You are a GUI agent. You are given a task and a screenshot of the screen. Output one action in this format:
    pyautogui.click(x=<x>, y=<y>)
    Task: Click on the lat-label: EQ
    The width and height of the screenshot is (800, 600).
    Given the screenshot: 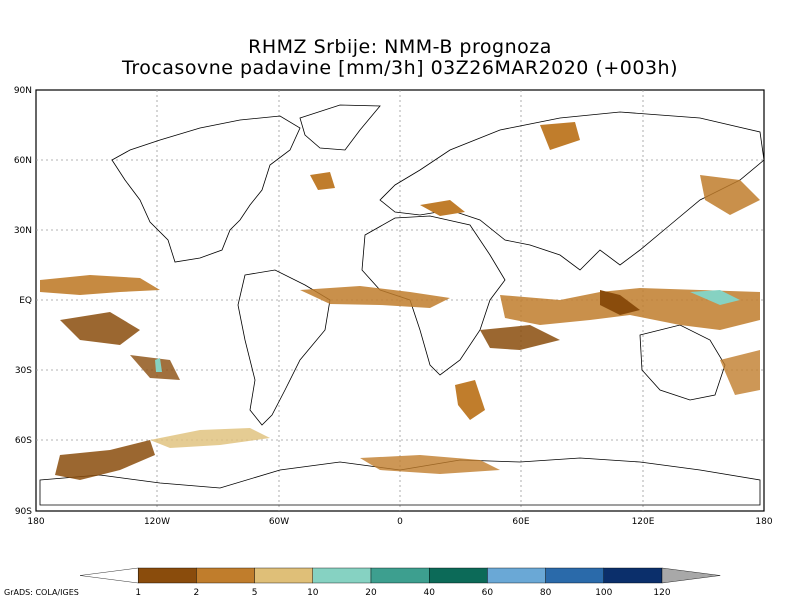 What is the action you would take?
    pyautogui.click(x=25, y=301)
    